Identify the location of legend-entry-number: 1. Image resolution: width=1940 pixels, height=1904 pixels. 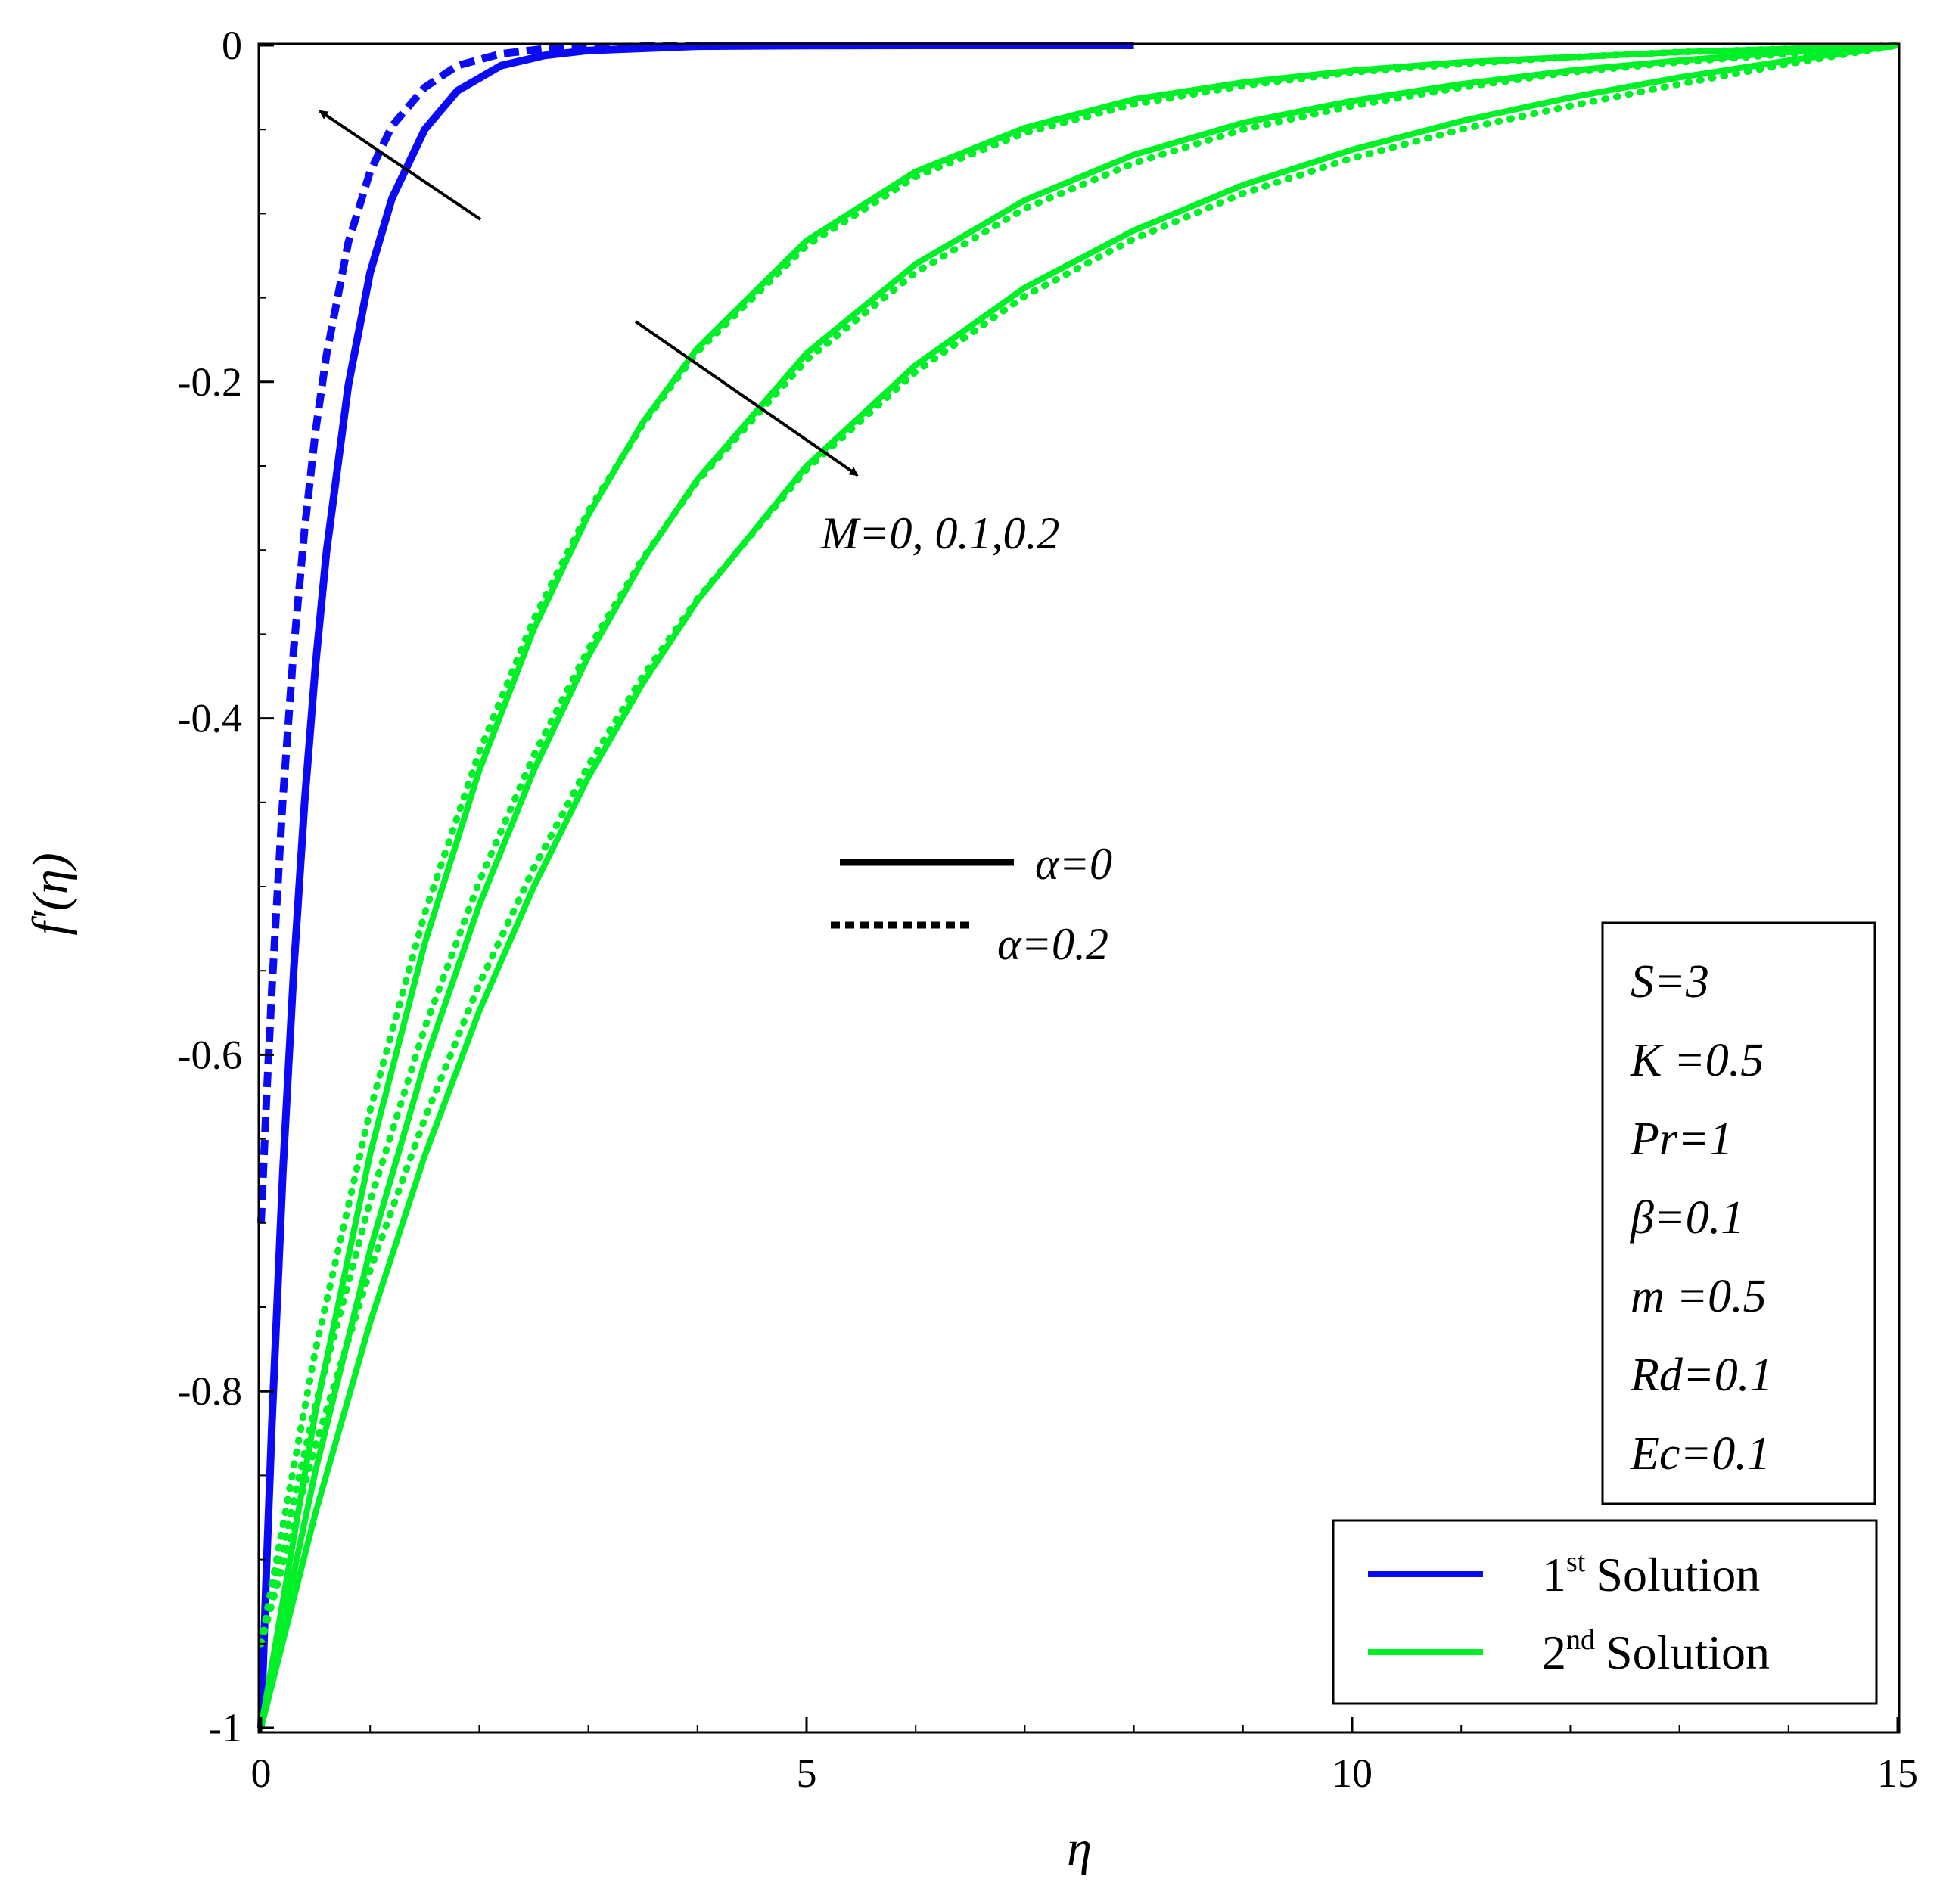
(1554, 1574).